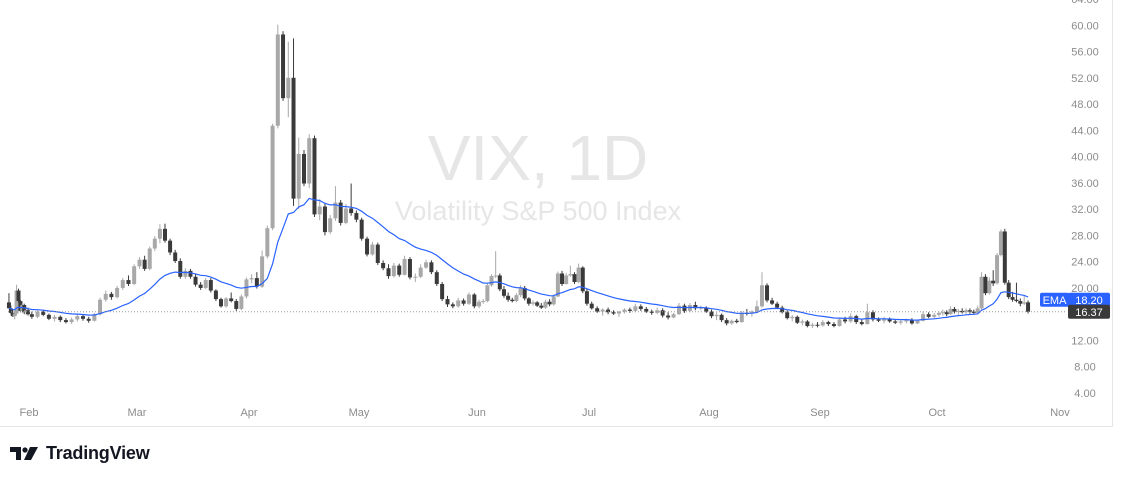 The height and width of the screenshot is (479, 1123). What do you see at coordinates (1089, 299) in the screenshot?
I see `ema-value-badge` at bounding box center [1089, 299].